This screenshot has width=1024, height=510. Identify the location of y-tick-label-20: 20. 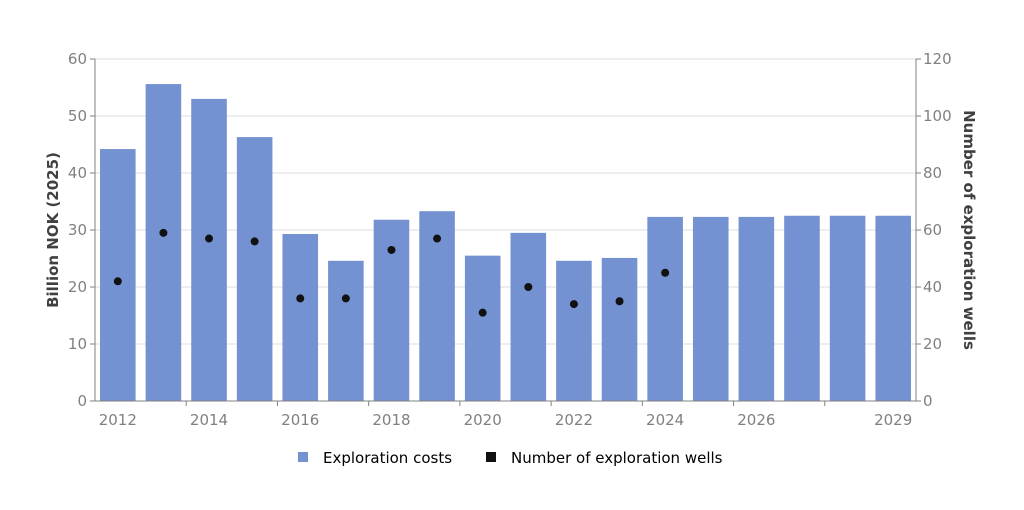
(77, 287).